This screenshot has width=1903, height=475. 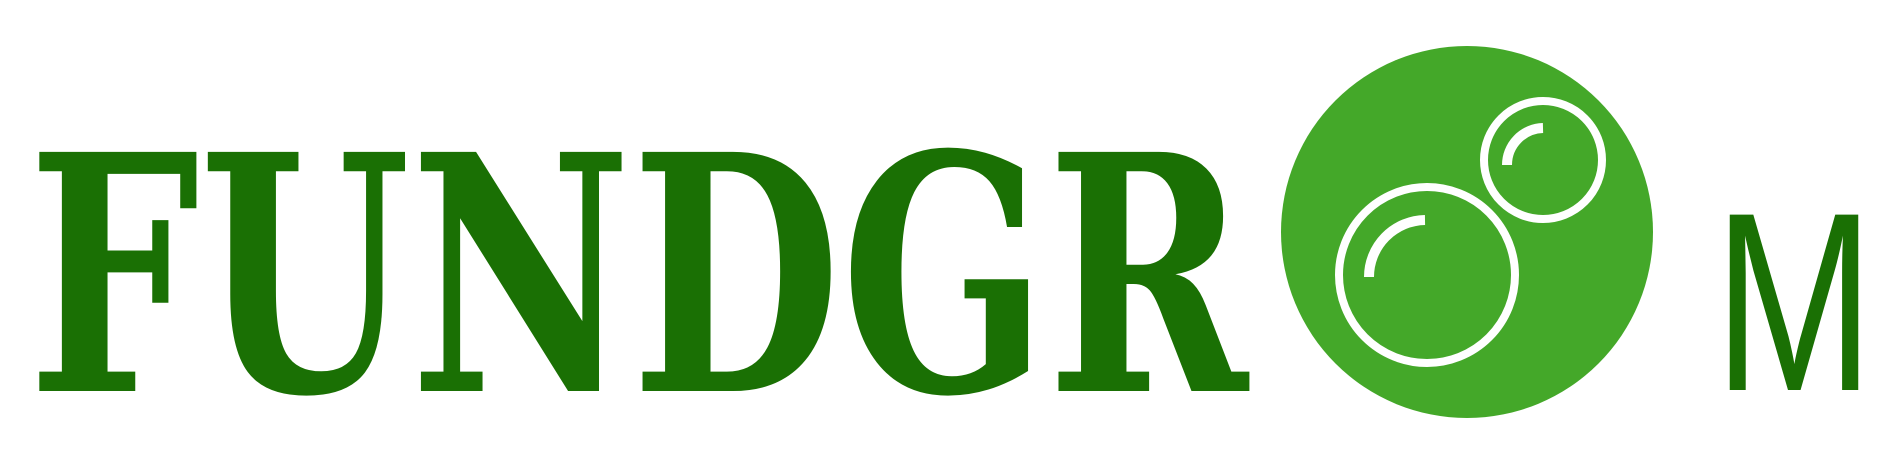 I want to click on logo-wordmark-m: M, so click(x=1794, y=302).